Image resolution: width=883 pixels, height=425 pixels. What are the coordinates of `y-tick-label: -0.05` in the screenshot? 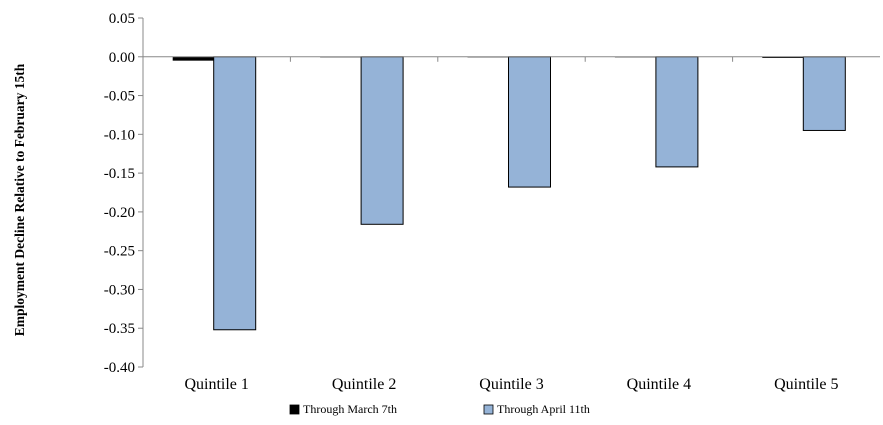 It's located at (119, 97).